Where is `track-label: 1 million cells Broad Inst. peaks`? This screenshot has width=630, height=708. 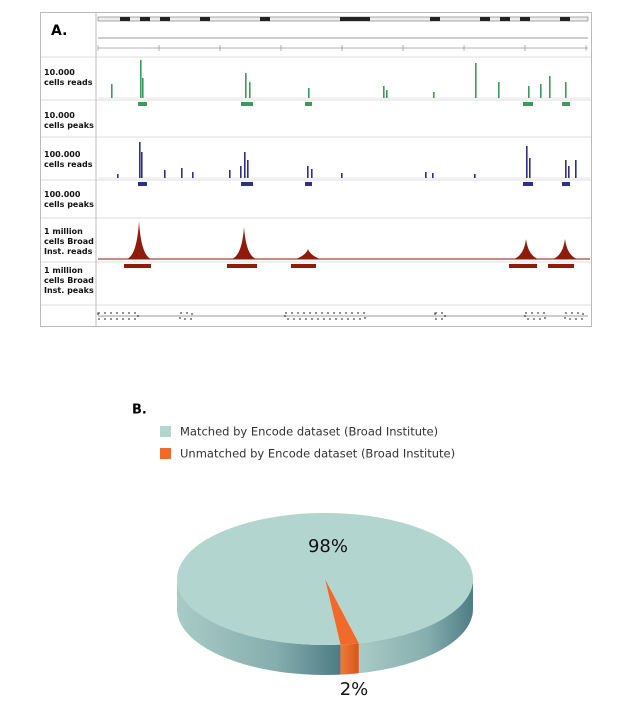 track-label: 1 million cells Broad Inst. peaks is located at coordinates (69, 280).